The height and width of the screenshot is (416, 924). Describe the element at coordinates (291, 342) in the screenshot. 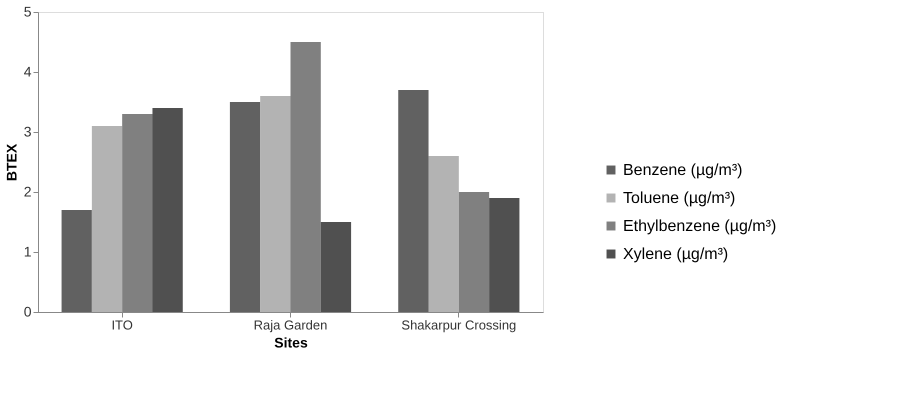

I see `x-axis-title: Sites` at that location.